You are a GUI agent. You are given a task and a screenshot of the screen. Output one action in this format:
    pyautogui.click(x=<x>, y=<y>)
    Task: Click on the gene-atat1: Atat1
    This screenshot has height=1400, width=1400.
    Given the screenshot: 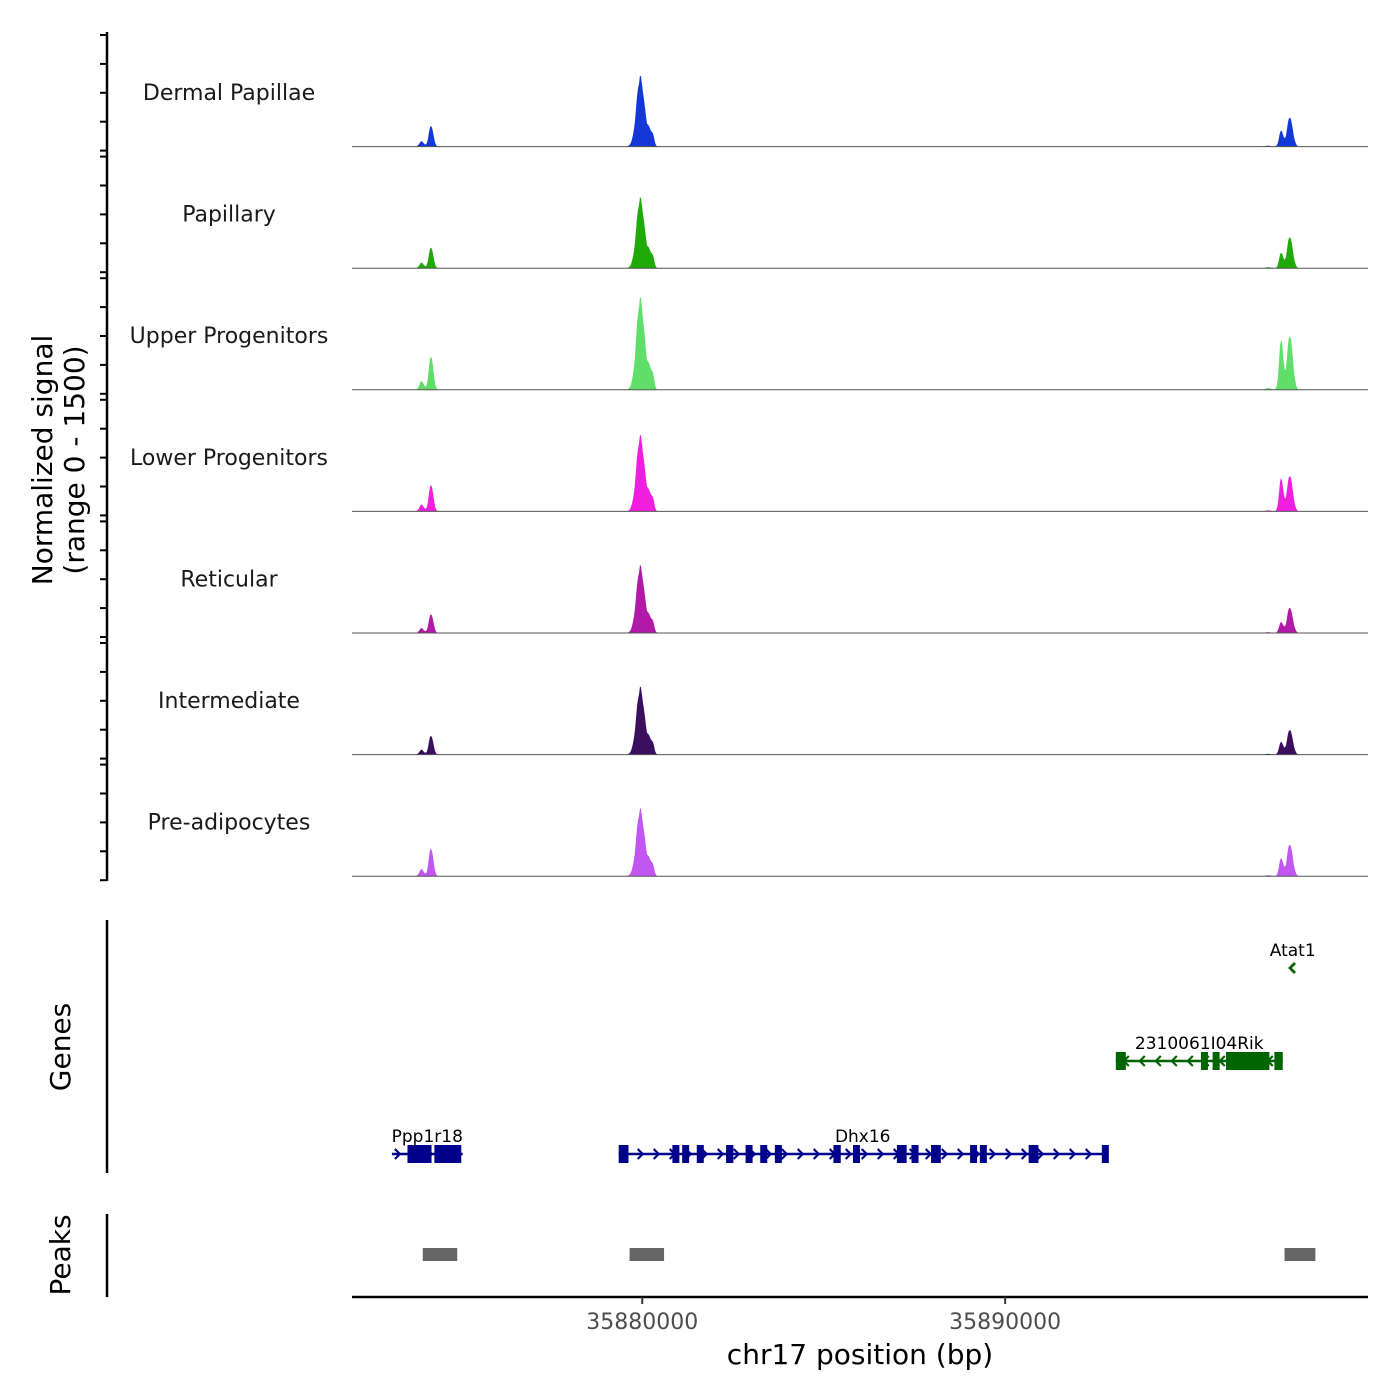 What is the action you would take?
    pyautogui.click(x=1293, y=957)
    